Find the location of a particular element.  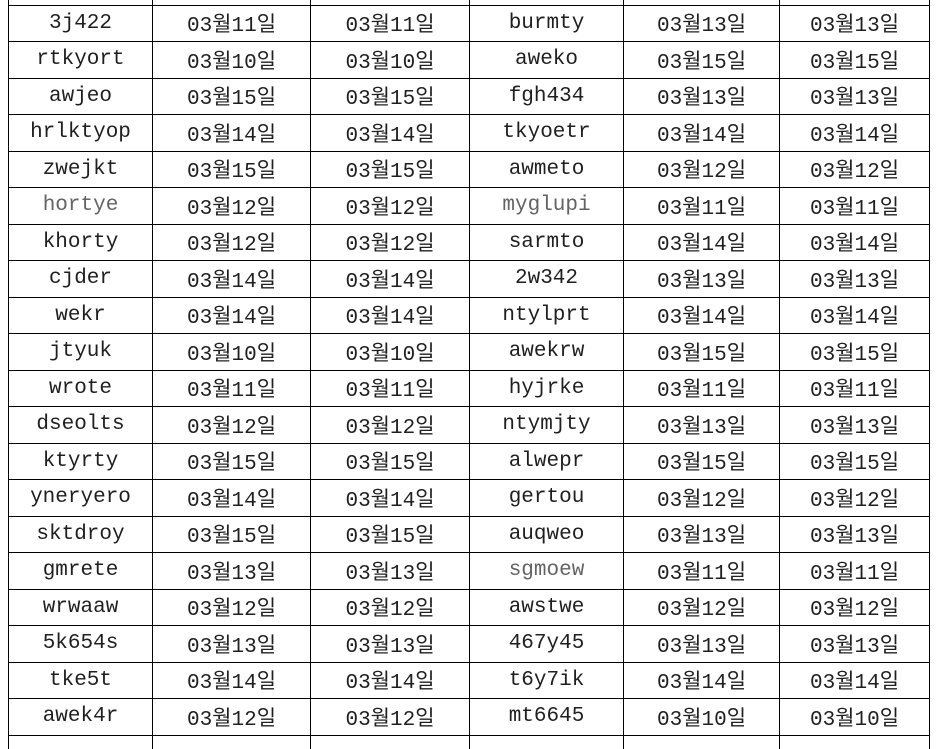

table-cell: wrwaaw is located at coordinates (80, 607).